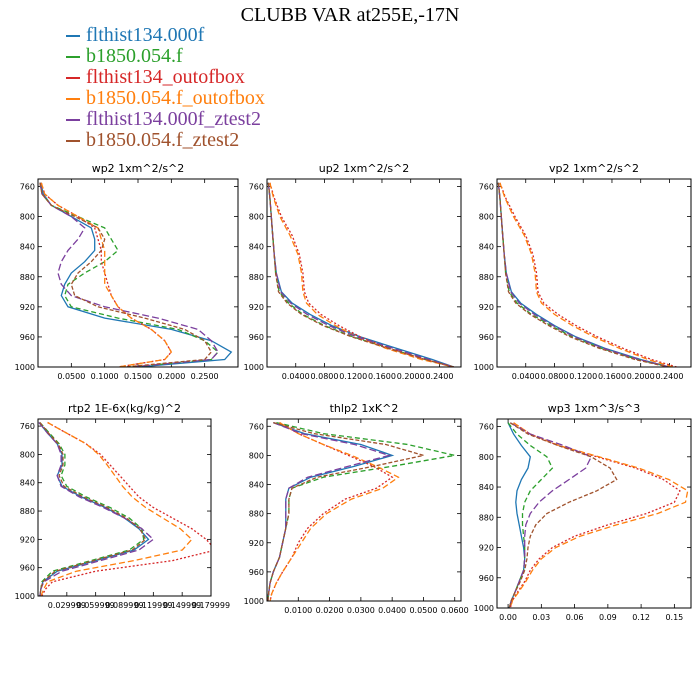  What do you see at coordinates (361, 610) in the screenshot?
I see `x-tick-label: 0.0300` at bounding box center [361, 610].